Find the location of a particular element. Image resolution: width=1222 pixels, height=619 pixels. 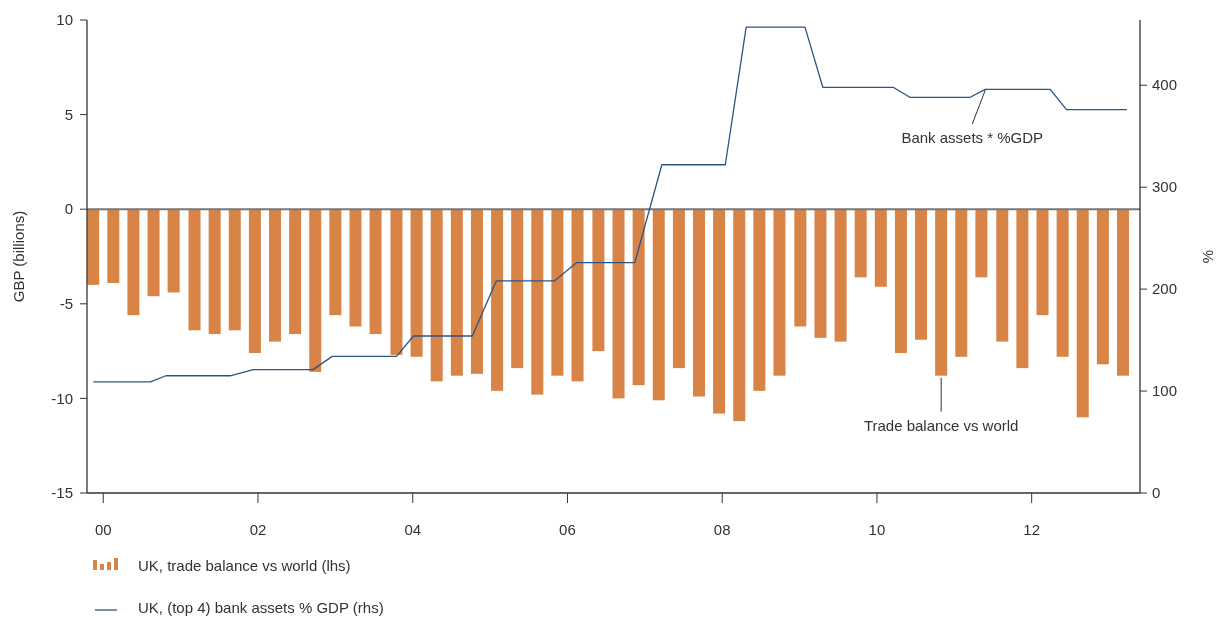

y-tick-label: 0 is located at coordinates (68, 209).